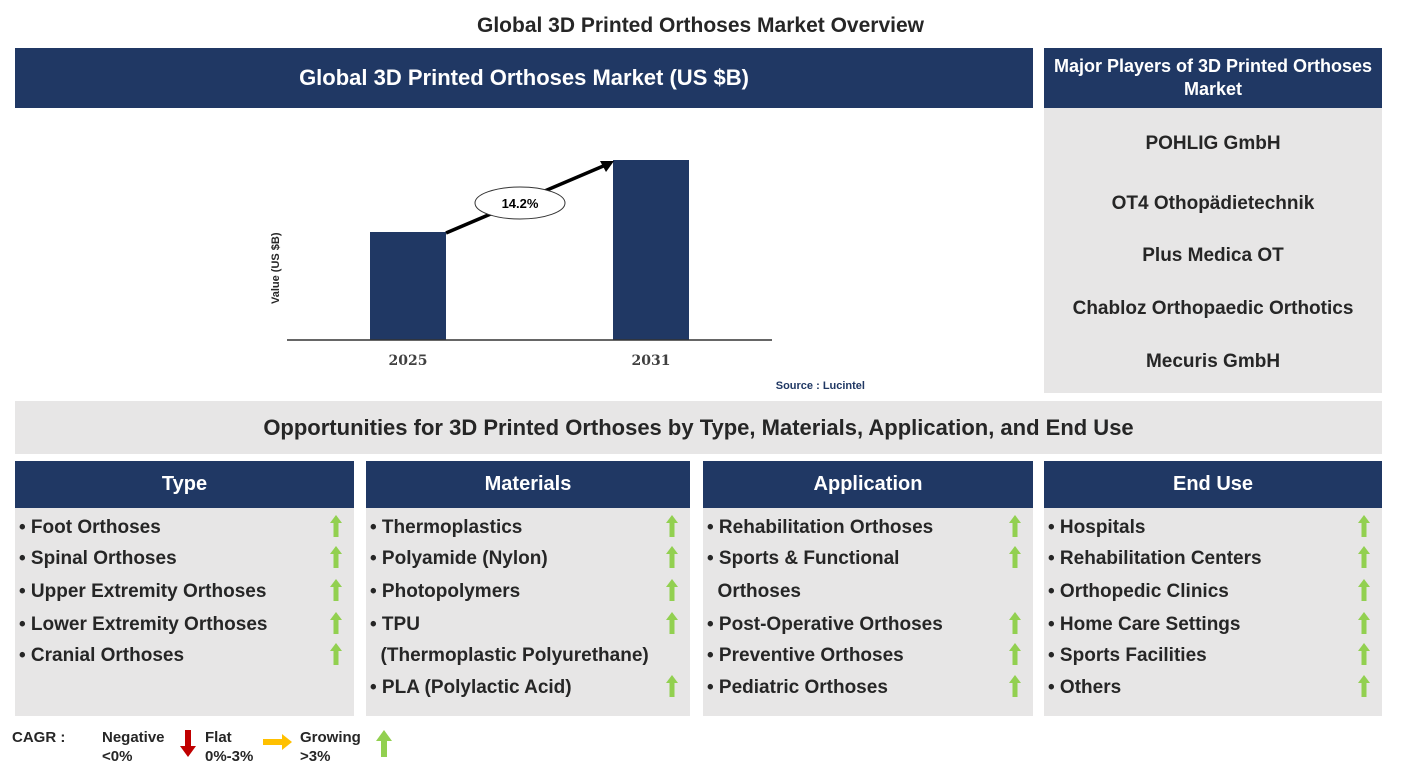  Describe the element at coordinates (509, 655) in the screenshot. I see `list-item: (Thermoplastic Polyurethane)` at that location.